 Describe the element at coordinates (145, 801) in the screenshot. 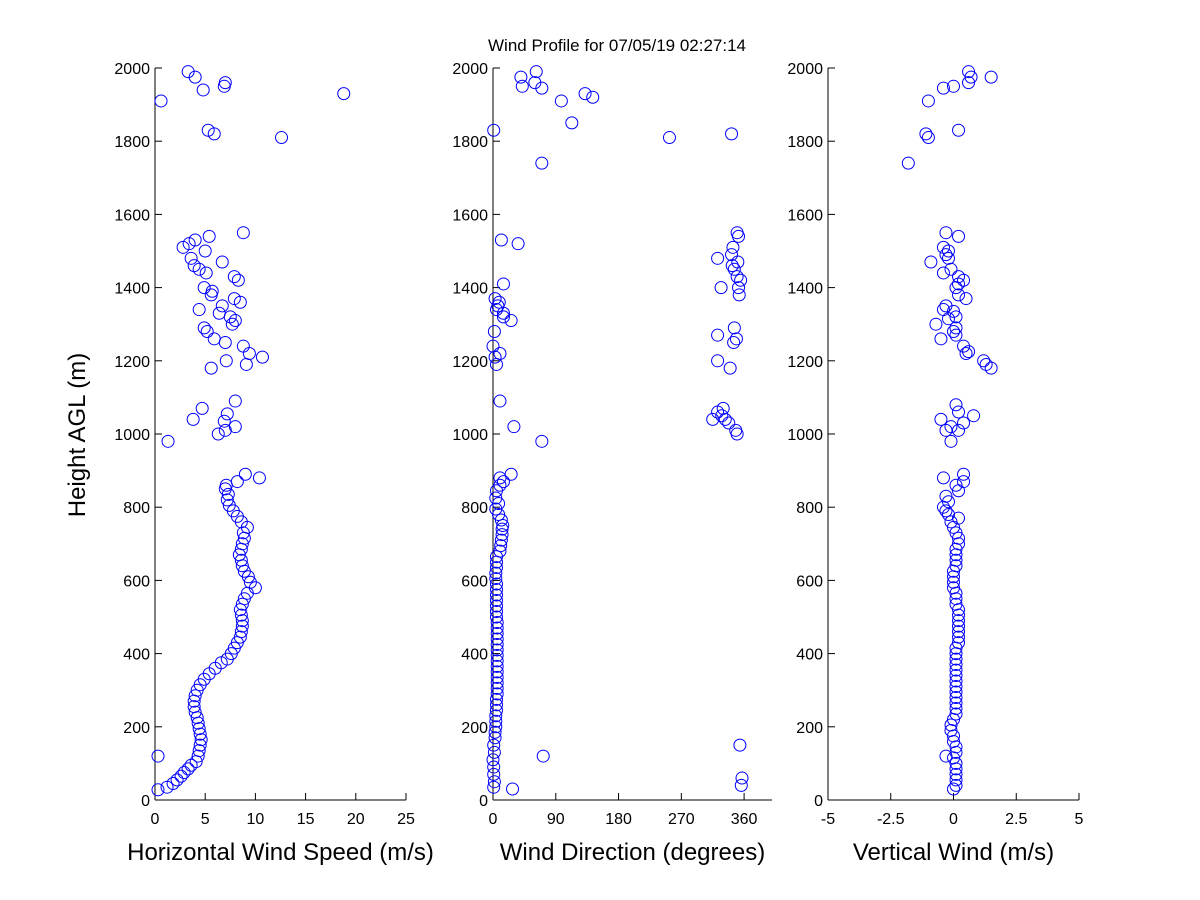

I see `speed-y-tick-label: 0` at that location.